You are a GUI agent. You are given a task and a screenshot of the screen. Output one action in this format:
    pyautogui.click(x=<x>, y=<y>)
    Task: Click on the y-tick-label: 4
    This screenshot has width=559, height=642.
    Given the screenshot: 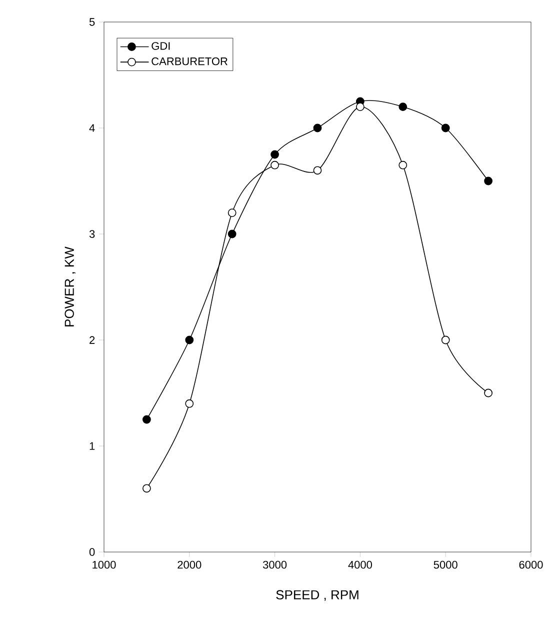 What is the action you would take?
    pyautogui.click(x=92, y=128)
    